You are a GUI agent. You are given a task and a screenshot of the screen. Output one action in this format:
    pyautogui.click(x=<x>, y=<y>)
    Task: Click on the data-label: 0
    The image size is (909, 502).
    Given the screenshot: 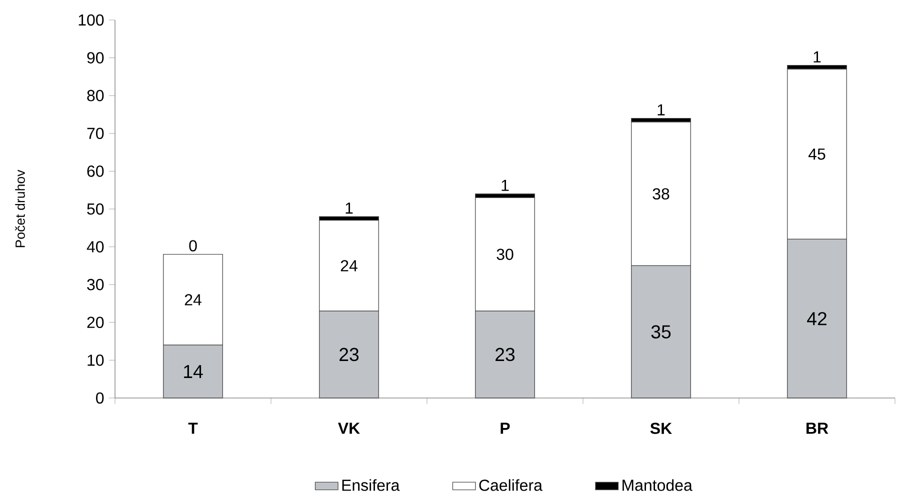 What is the action you would take?
    pyautogui.click(x=193, y=246)
    